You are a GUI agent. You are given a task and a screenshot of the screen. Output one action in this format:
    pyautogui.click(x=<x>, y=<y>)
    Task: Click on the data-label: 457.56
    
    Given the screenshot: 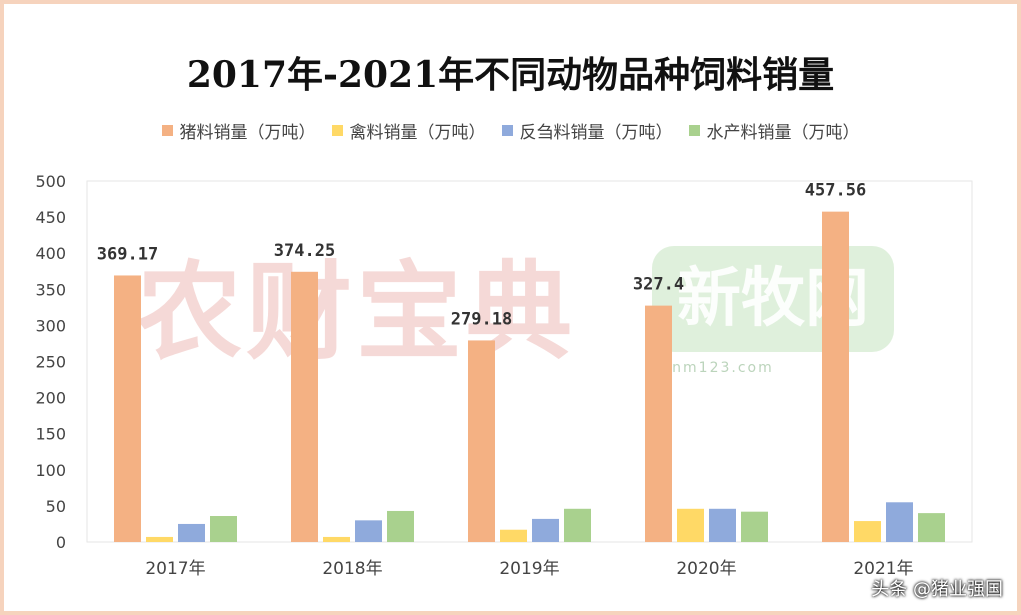 What is the action you would take?
    pyautogui.click(x=835, y=191)
    